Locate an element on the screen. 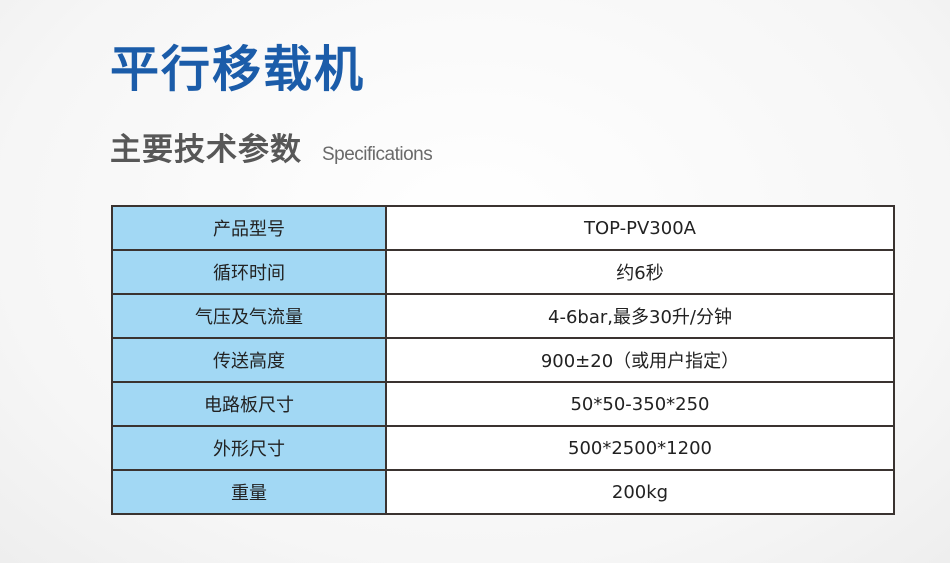 The height and width of the screenshot is (563, 950). table-row: 气压及气流量 4-6bar,最多30升/分钟 is located at coordinates (503, 316).